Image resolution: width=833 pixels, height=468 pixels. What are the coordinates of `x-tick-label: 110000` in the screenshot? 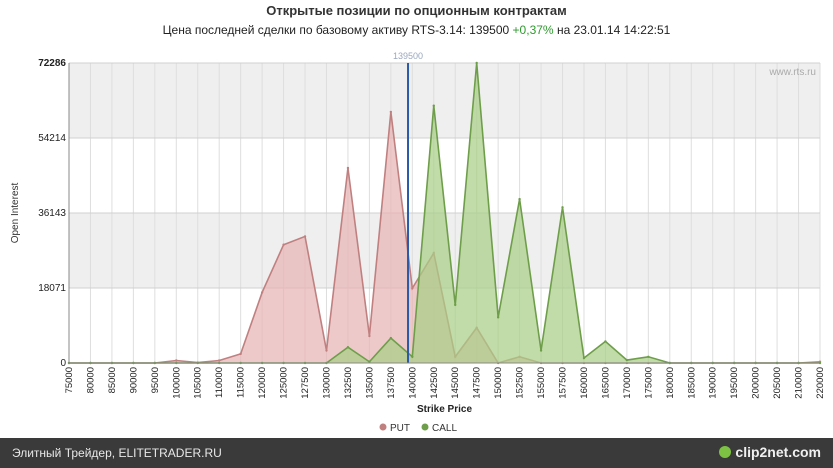 It's located at (219, 382).